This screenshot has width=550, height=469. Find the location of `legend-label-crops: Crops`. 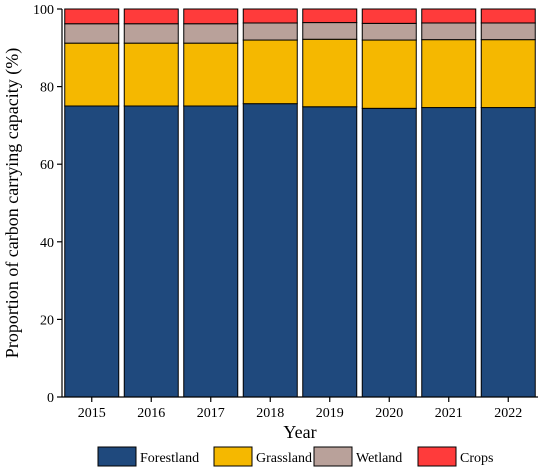

legend-label-crops: Crops is located at coordinates (476, 458).